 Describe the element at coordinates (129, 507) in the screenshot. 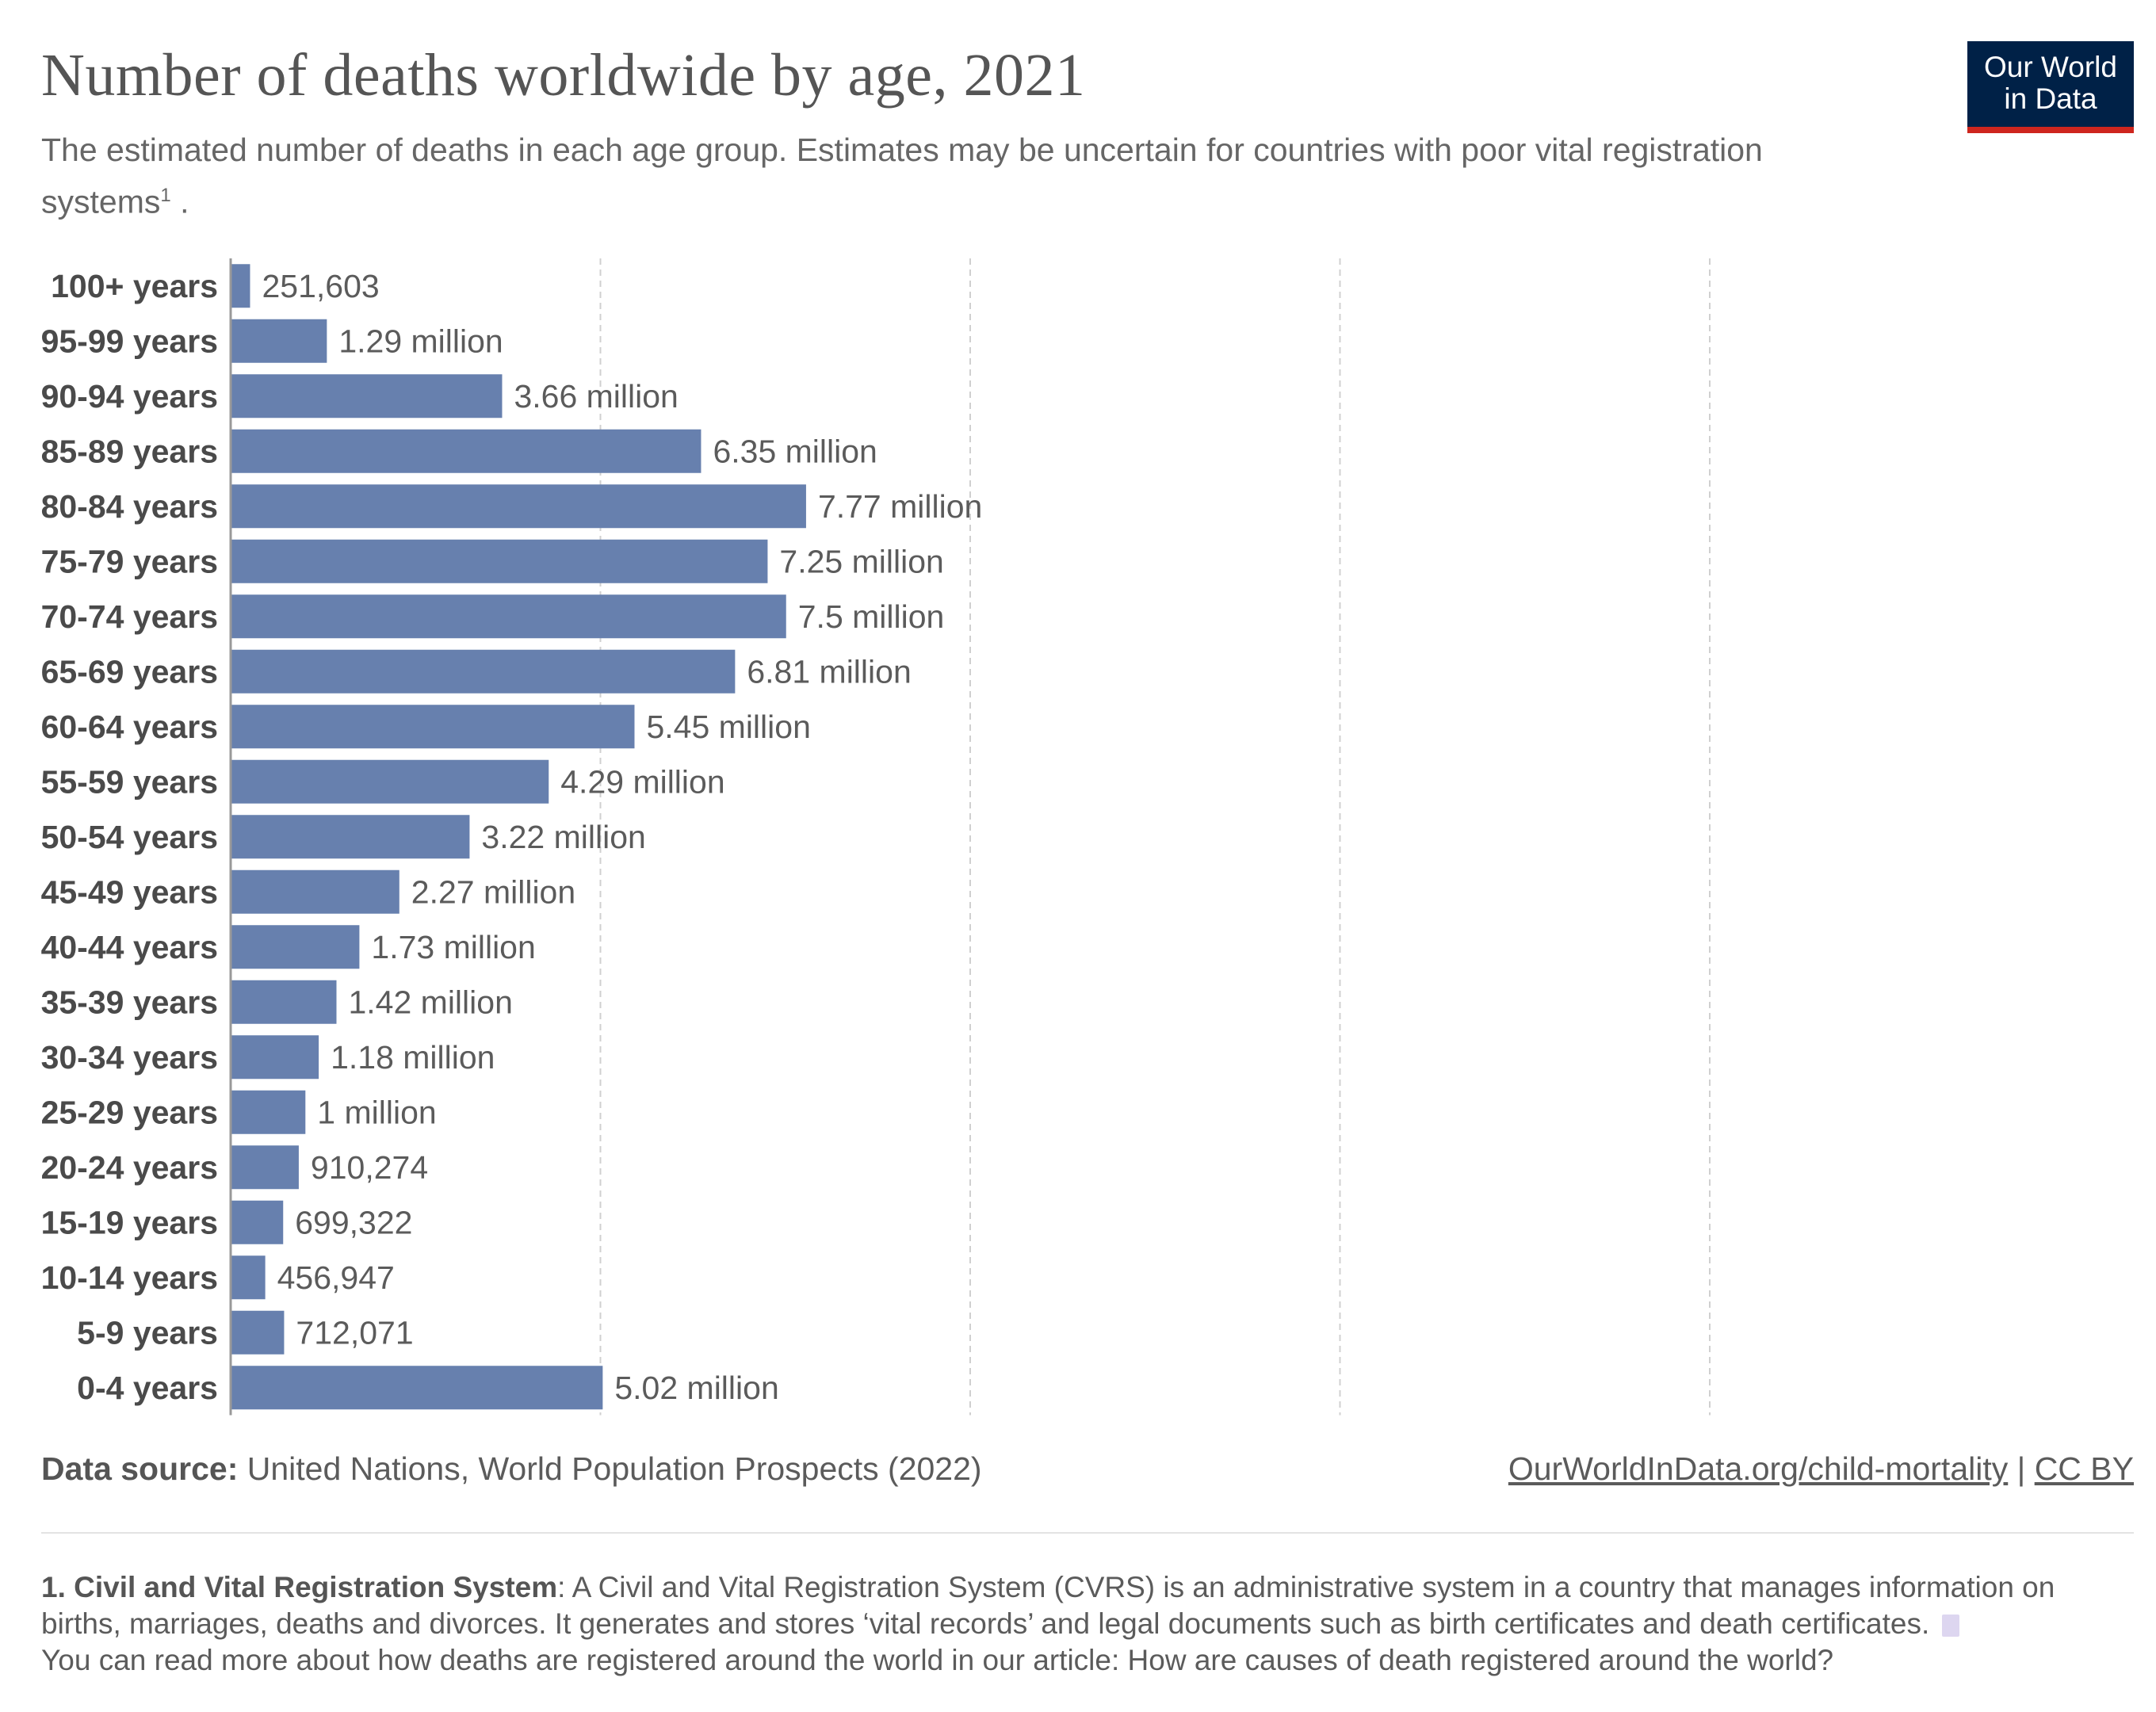

I see `category-label: 80-84 years` at that location.